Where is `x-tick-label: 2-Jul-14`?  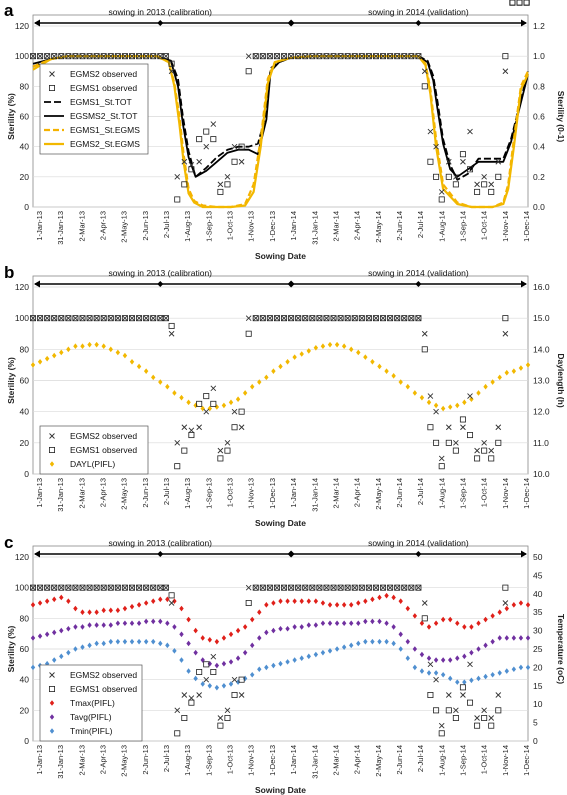
x-tick-label: 2-Jul-14 is located at coordinates (420, 491).